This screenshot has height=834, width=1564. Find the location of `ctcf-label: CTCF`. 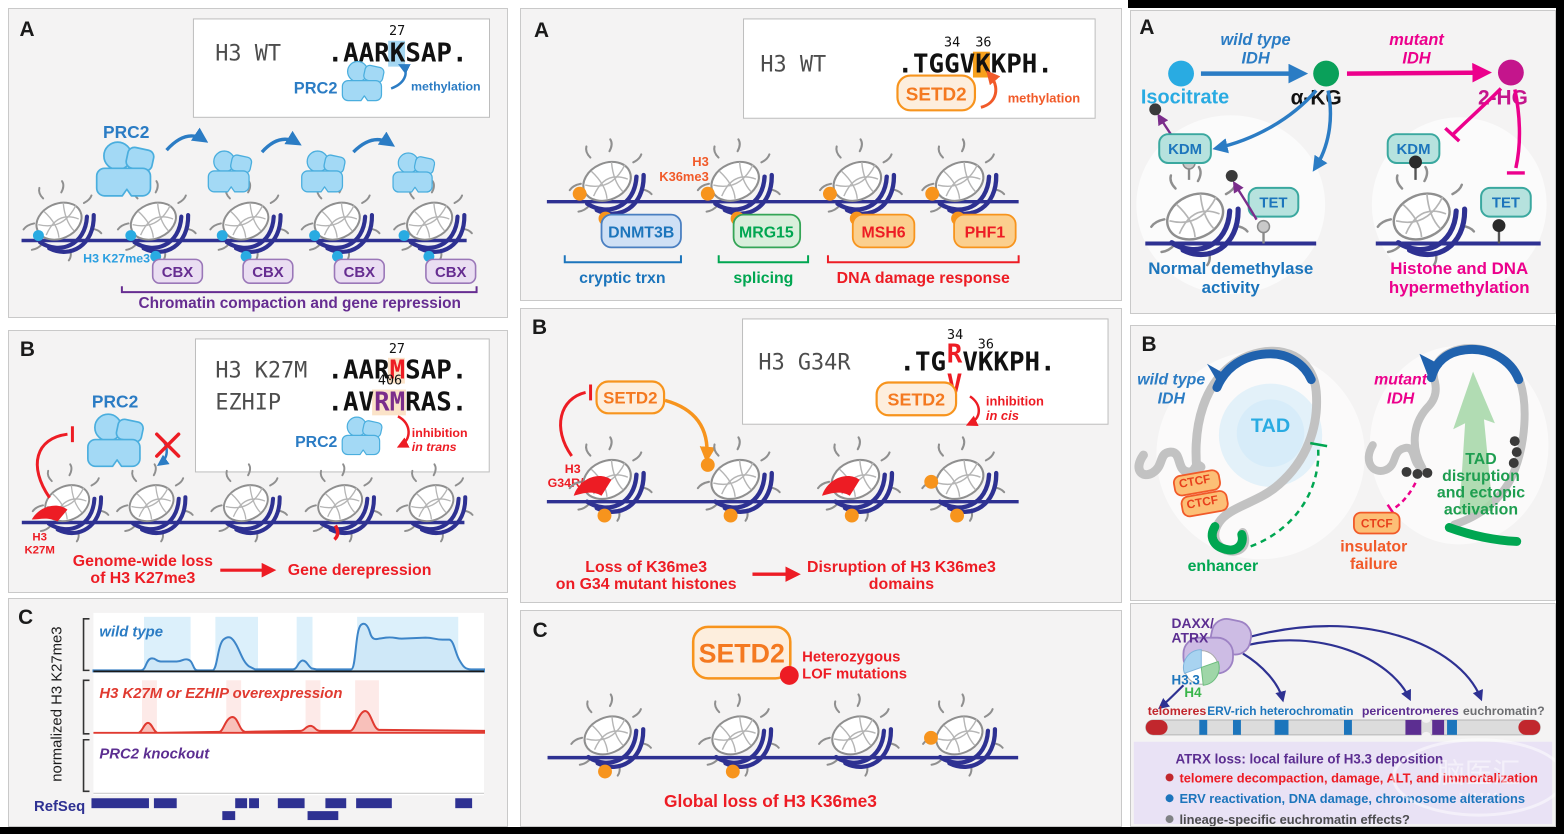

ctcf-label: CTCF is located at coordinates (1377, 524).